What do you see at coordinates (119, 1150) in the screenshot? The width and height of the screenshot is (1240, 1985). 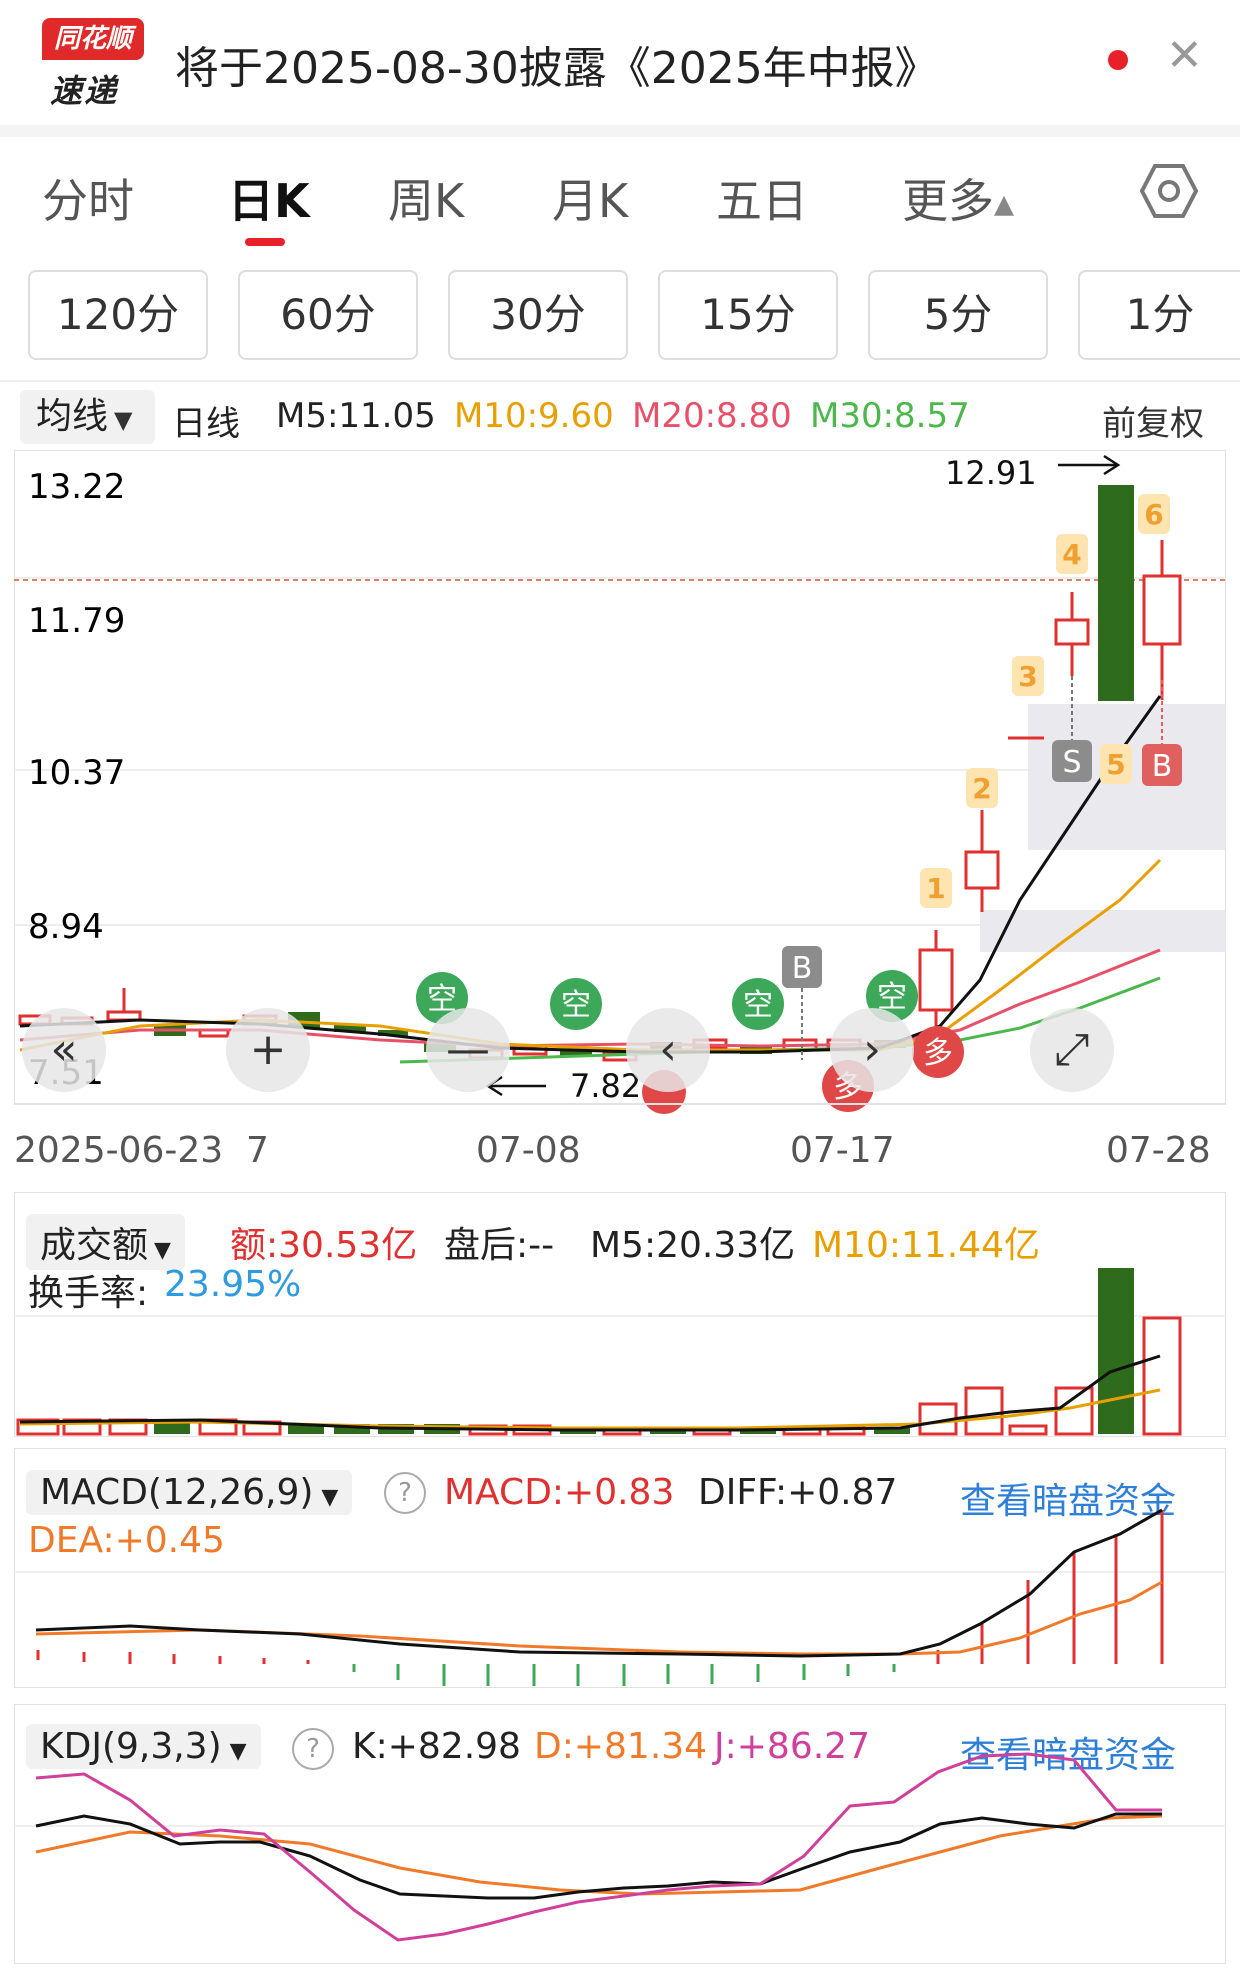 I see `x-tick-label: 2025-06-23` at bounding box center [119, 1150].